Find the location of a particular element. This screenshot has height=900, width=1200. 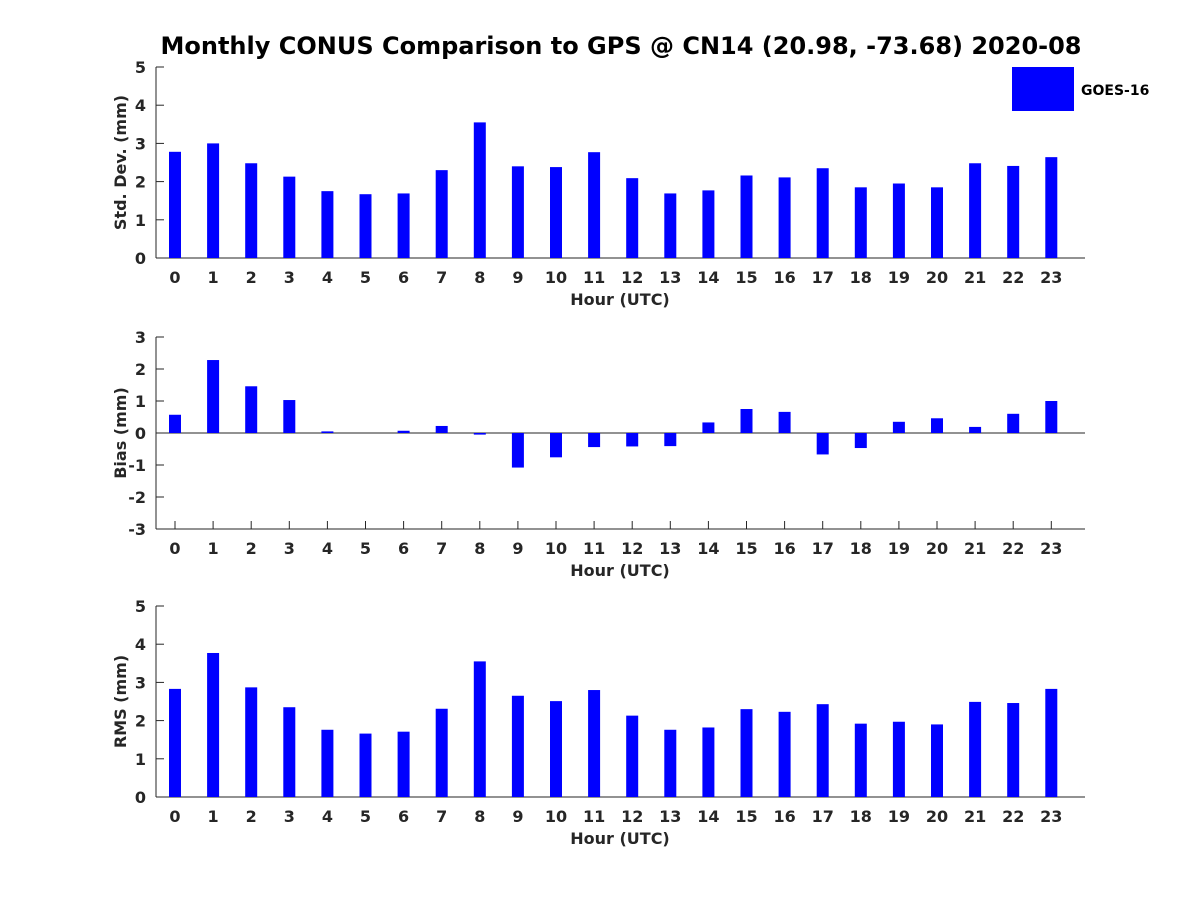

legend-swatch is located at coordinates (1043, 89).